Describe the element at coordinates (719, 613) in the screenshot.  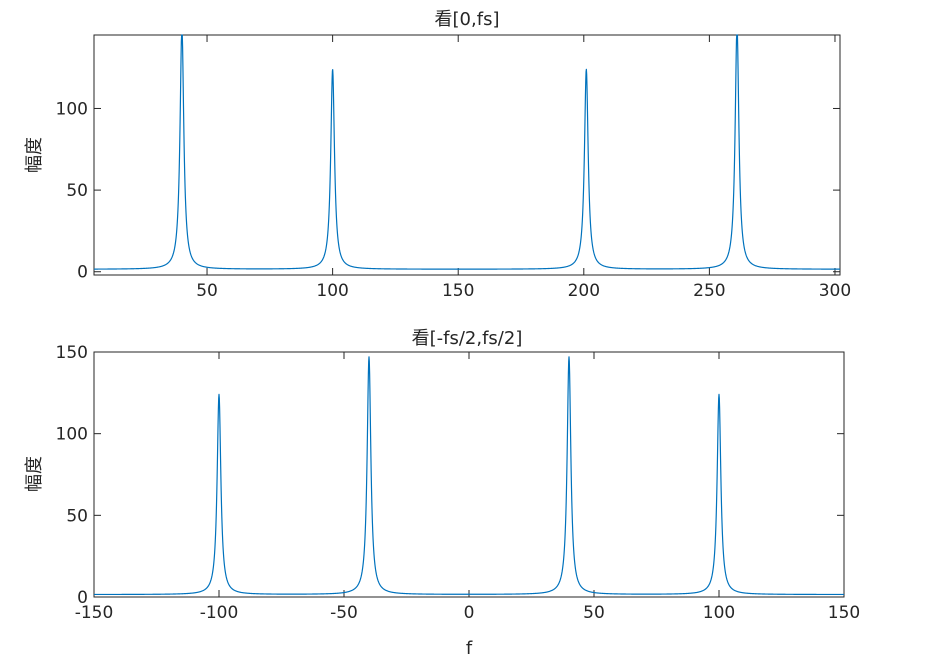
I see `bottom-xtick-label: 100` at that location.